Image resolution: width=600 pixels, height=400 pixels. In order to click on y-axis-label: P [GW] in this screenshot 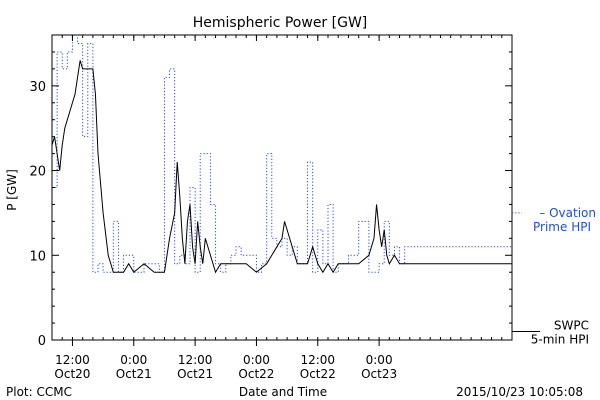, I will do `click(12, 190)`.